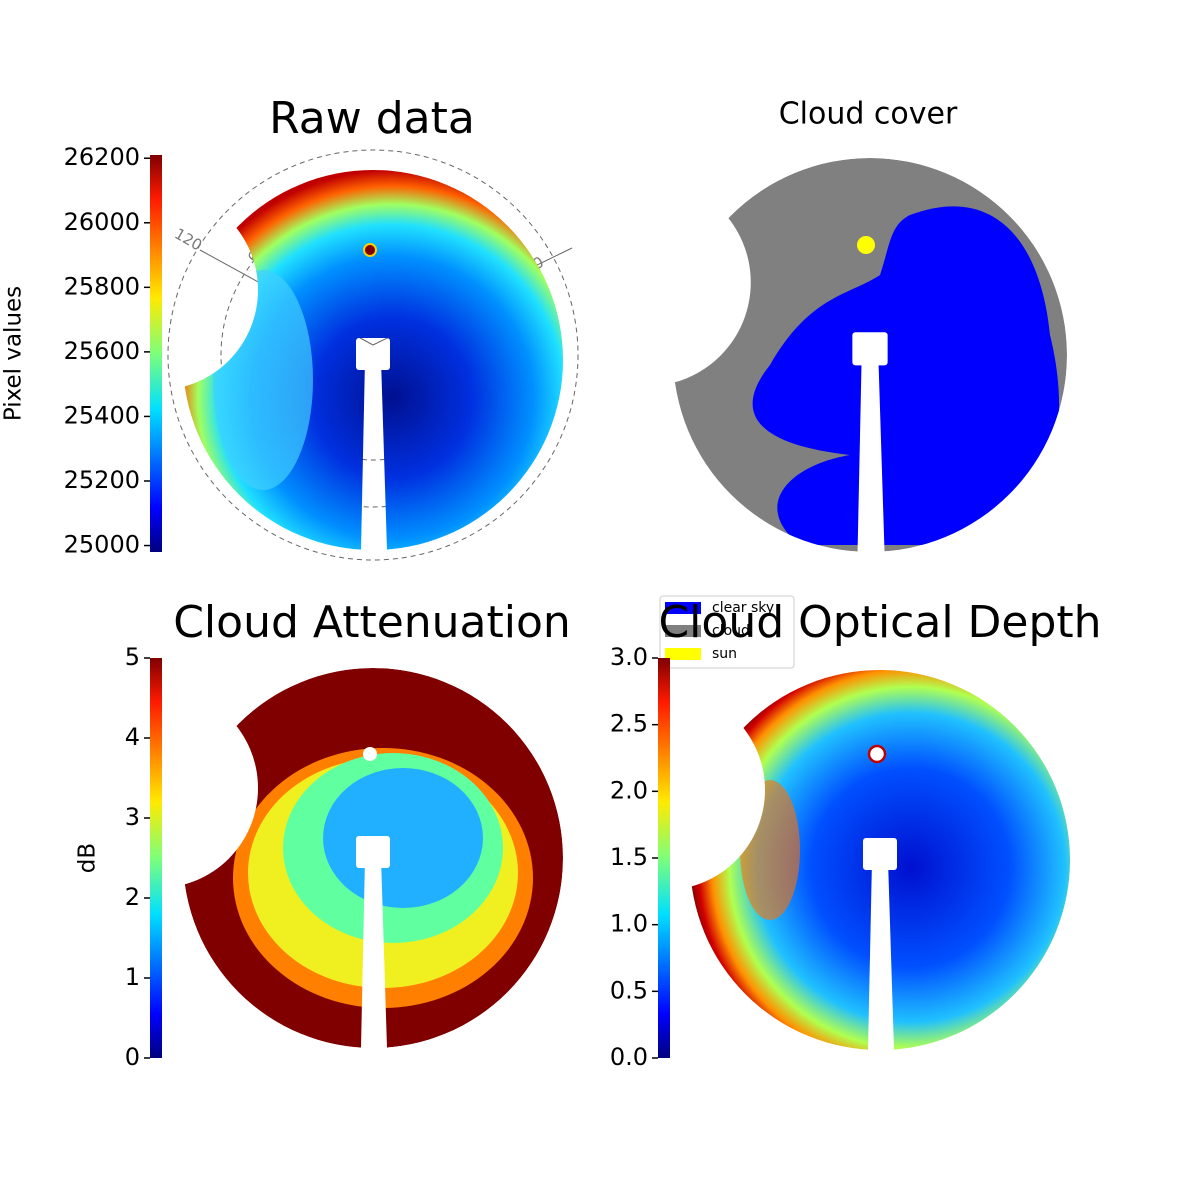 The width and height of the screenshot is (1200, 1200). What do you see at coordinates (906, 375) in the screenshot?
I see `clear-region` at bounding box center [906, 375].